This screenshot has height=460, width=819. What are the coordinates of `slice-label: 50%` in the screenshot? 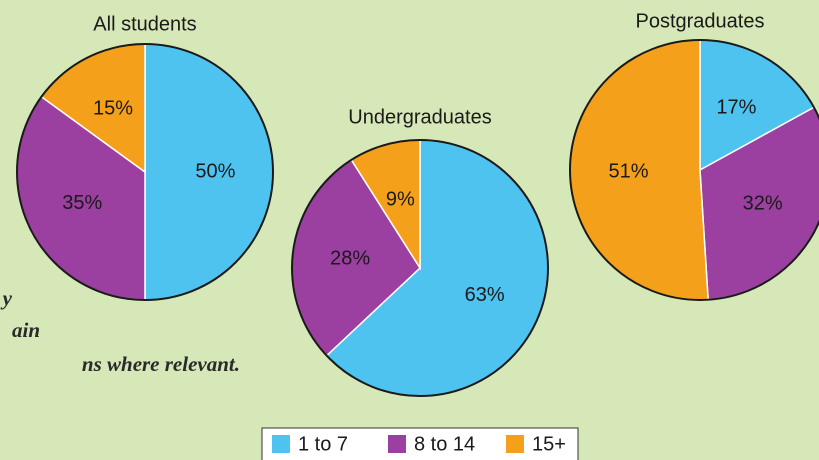 It's located at (215, 171).